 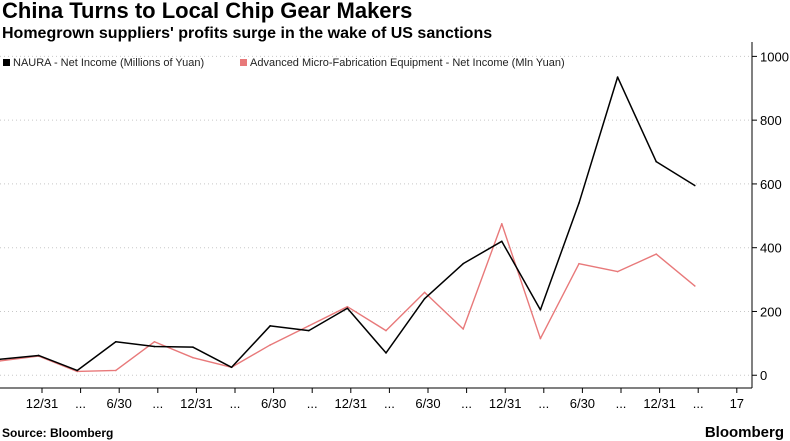 What do you see at coordinates (771, 120) in the screenshot?
I see `y-tick-label: 800` at bounding box center [771, 120].